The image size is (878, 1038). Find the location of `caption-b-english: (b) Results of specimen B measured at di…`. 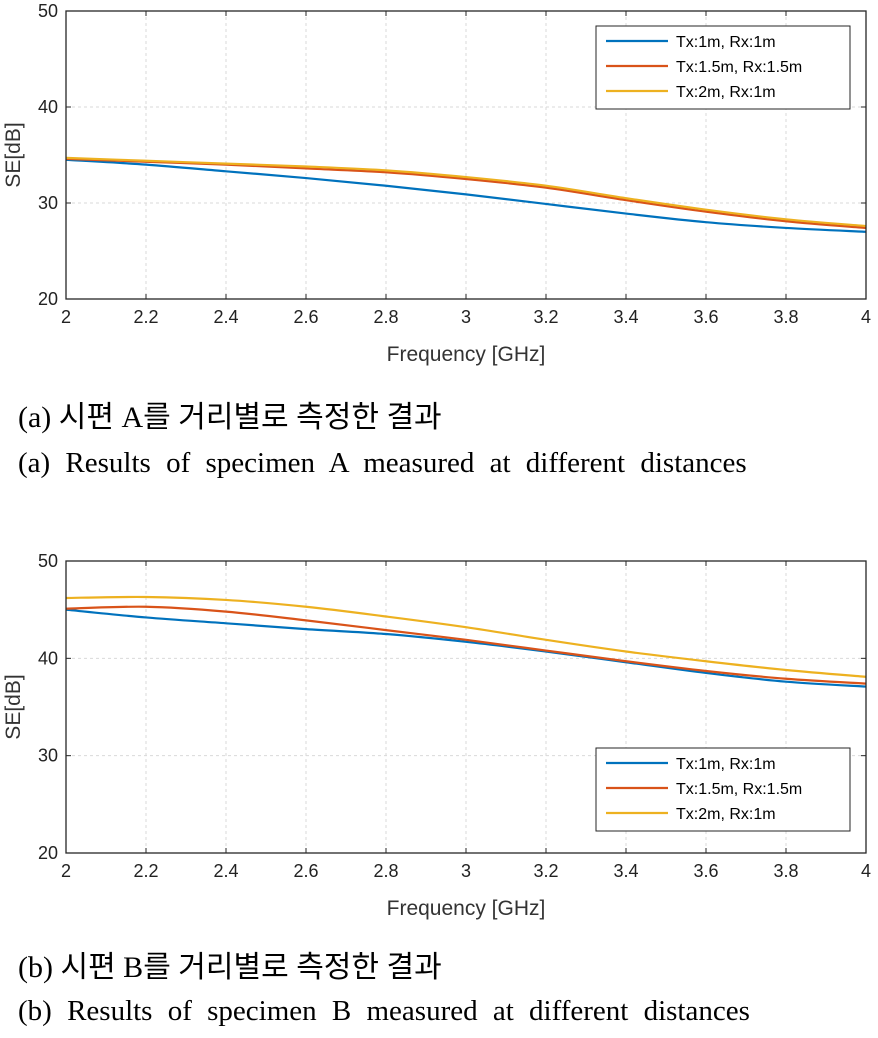

caption-b-english: (b) Results of specimen B measured at di… is located at coordinates (384, 1011).